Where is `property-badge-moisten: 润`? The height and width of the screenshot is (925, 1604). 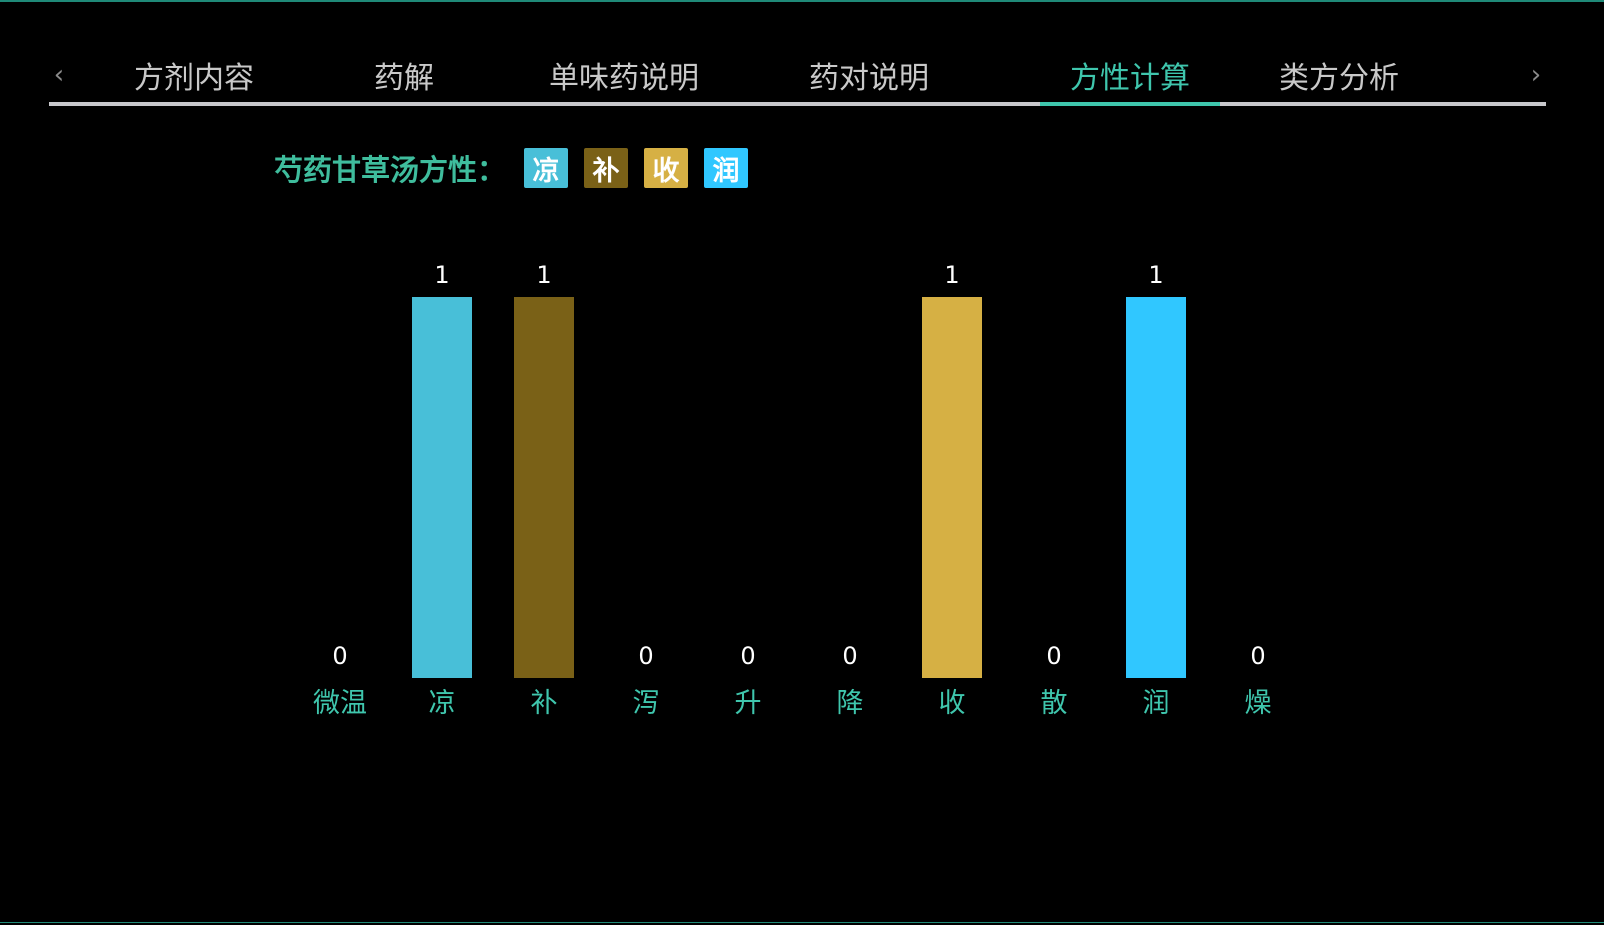 property-badge-moisten: 润 is located at coordinates (726, 168).